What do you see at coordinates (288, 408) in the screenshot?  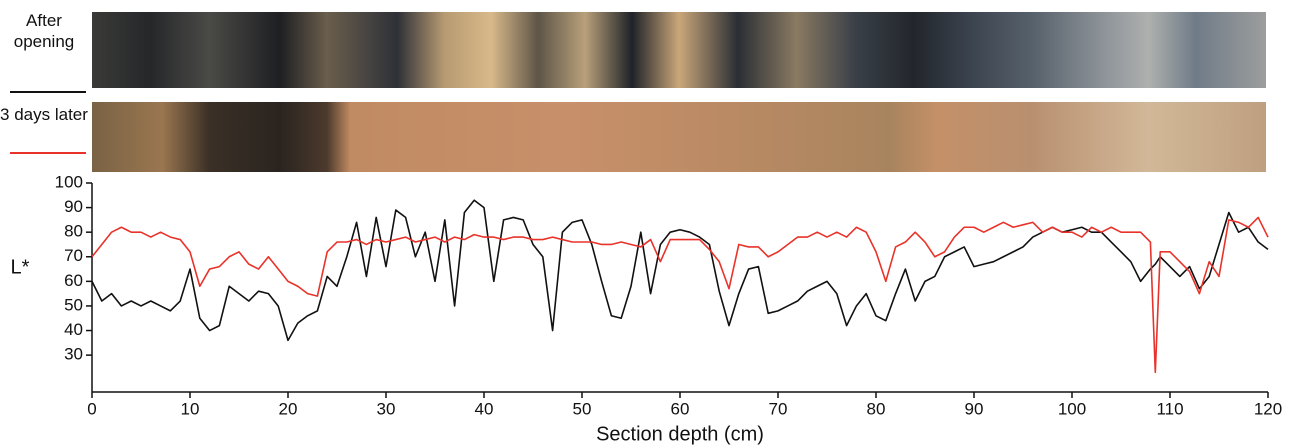 I see `x-tick-label: 20` at bounding box center [288, 408].